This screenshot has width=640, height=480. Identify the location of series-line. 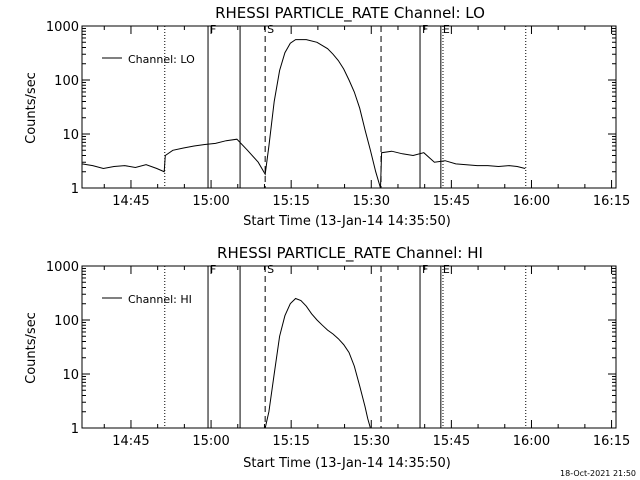
(317, 363).